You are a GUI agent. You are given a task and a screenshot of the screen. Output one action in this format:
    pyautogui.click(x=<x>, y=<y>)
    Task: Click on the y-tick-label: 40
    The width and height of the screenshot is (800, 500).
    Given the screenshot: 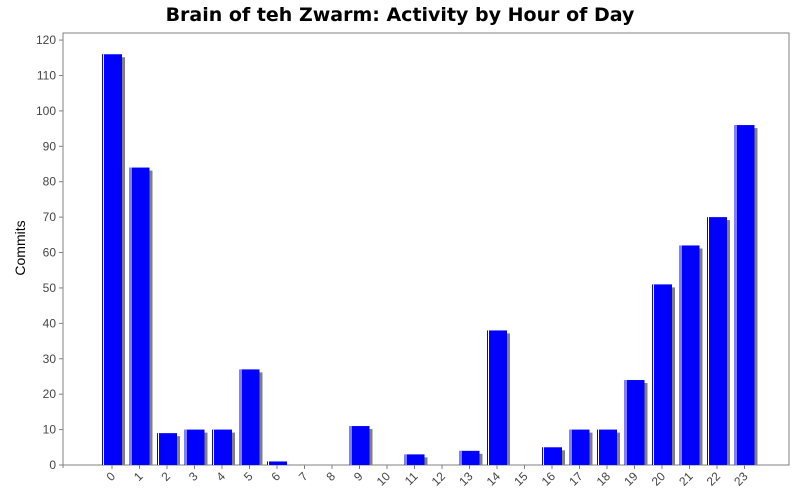 What is the action you would take?
    pyautogui.click(x=50, y=323)
    